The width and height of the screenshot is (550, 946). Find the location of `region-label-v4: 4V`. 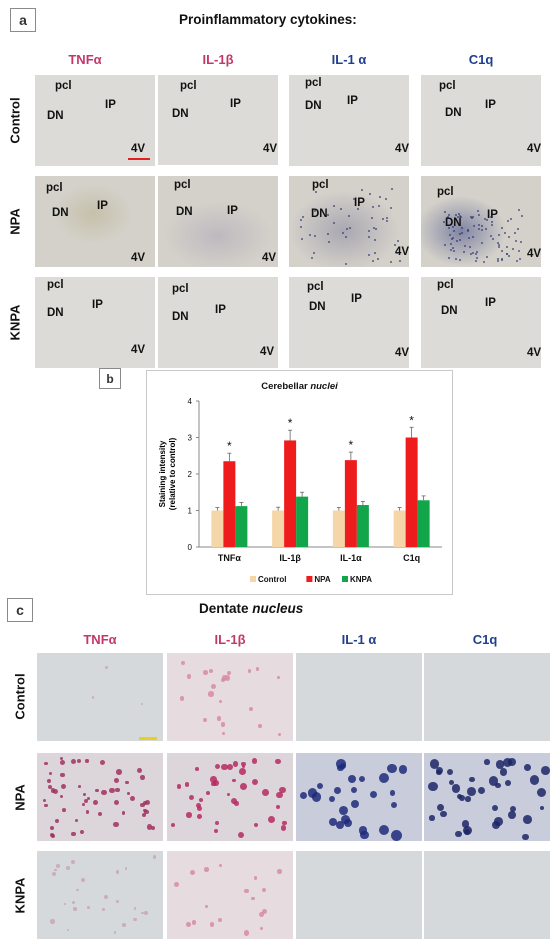

region-label-v4: 4V is located at coordinates (402, 353).